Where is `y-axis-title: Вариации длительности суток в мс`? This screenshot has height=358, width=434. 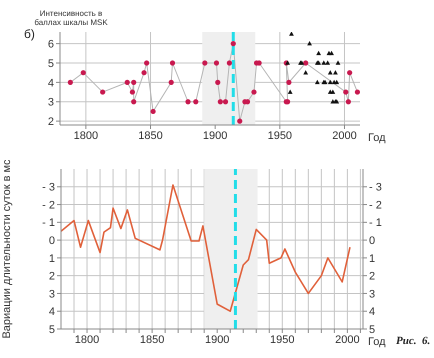 y-axis-title: Вариации длительности суток в мс is located at coordinates (6, 248).